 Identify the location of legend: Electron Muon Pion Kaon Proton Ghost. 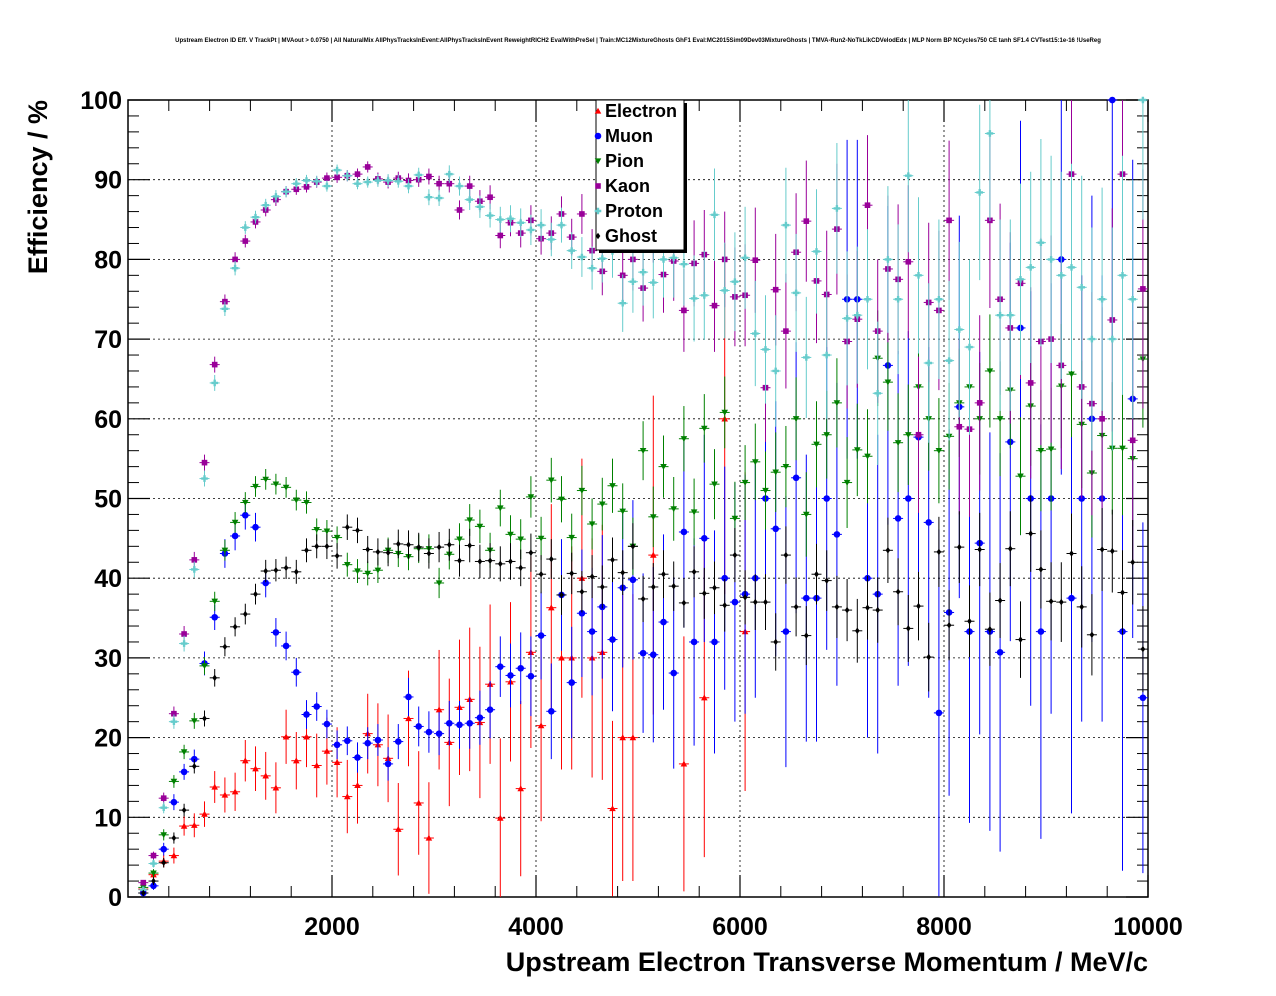
(640, 176).